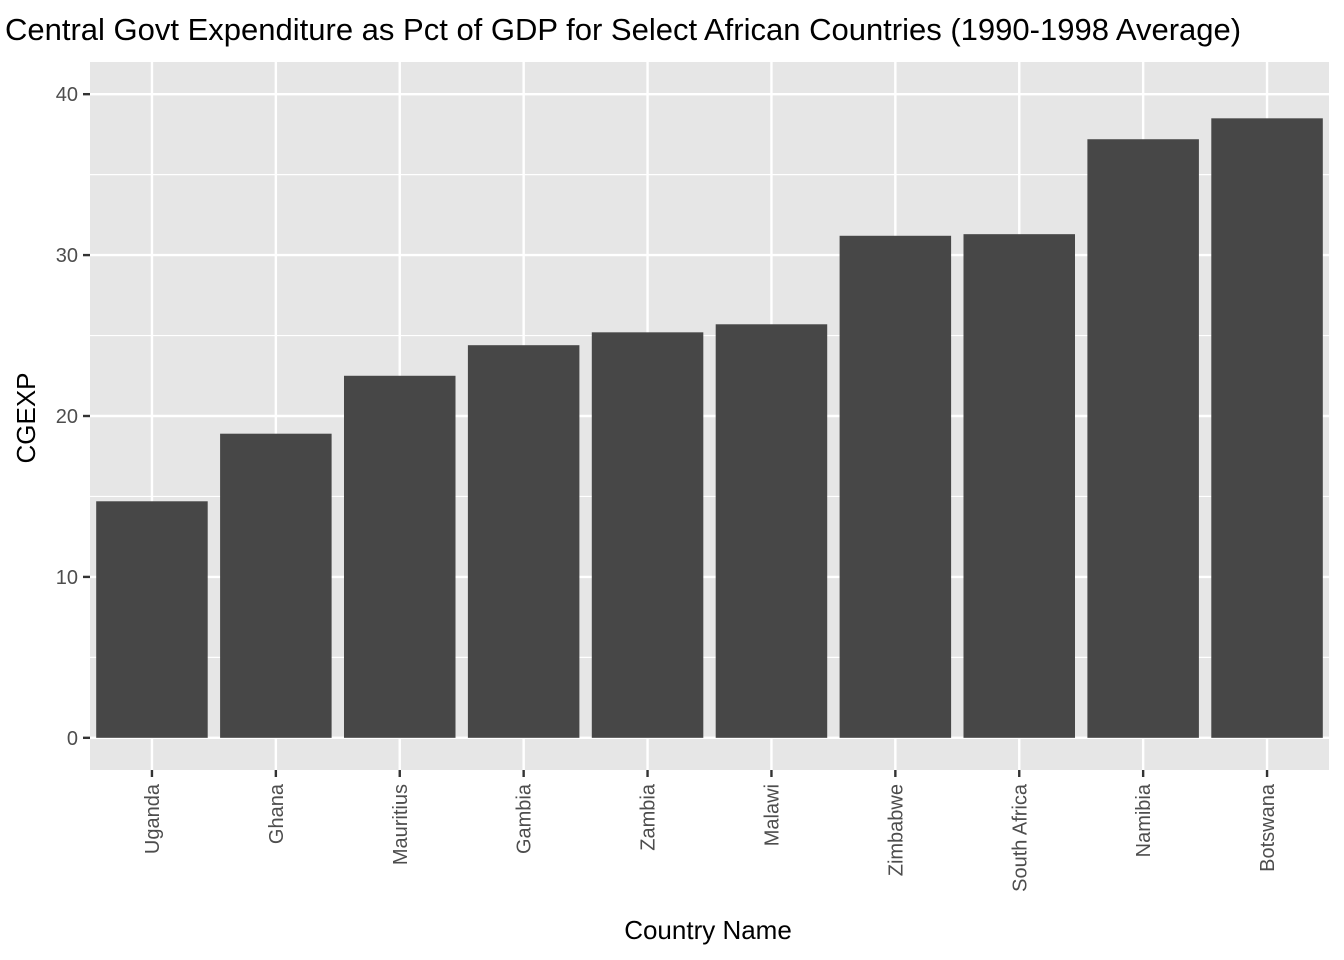  What do you see at coordinates (896, 830) in the screenshot?
I see `x-tick-label: Zimbabwe` at bounding box center [896, 830].